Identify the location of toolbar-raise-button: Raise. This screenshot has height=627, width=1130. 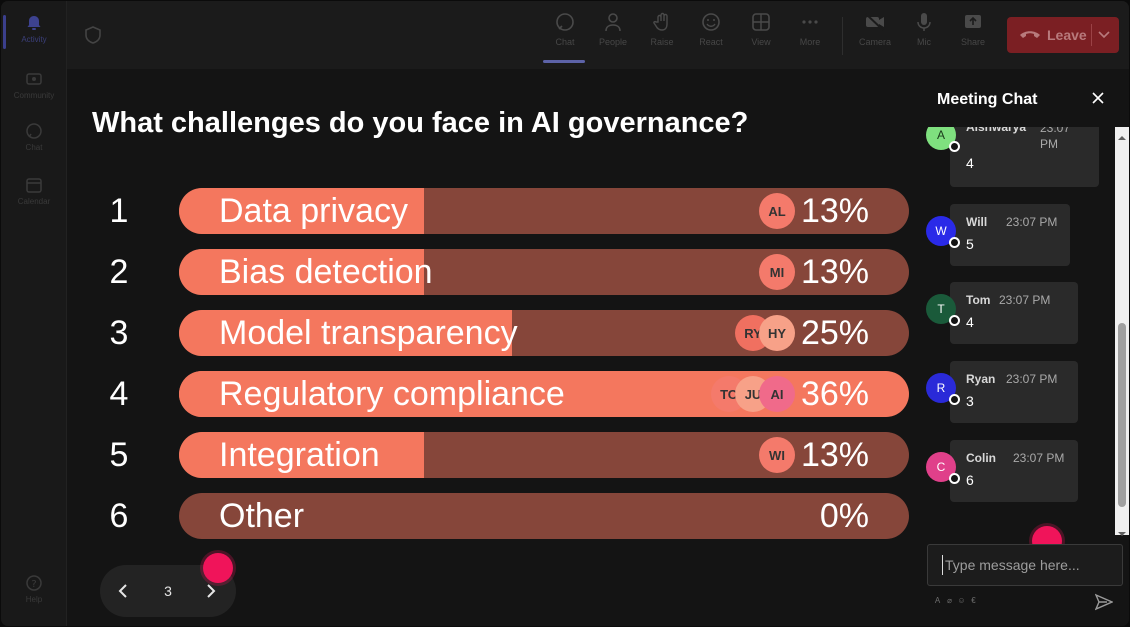
(662, 35).